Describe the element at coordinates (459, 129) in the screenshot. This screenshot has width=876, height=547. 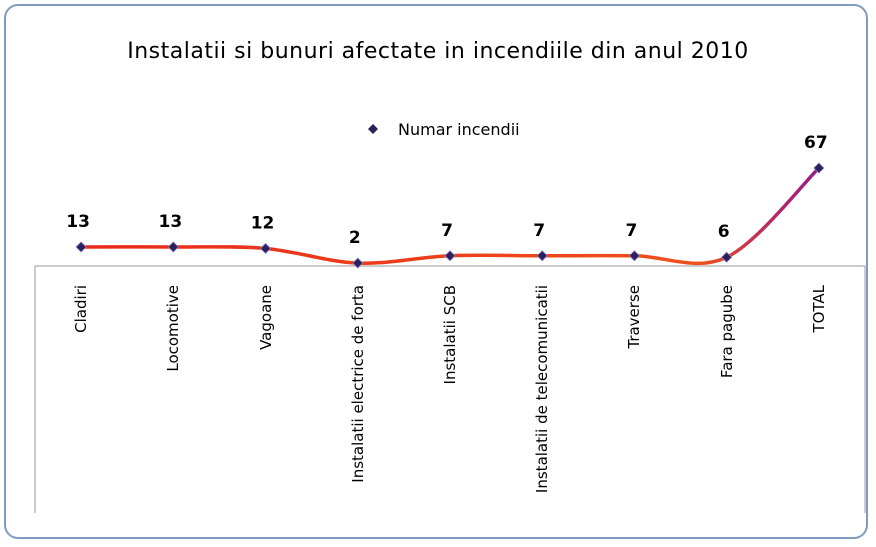
I see `legend-label: Numar incendii` at that location.